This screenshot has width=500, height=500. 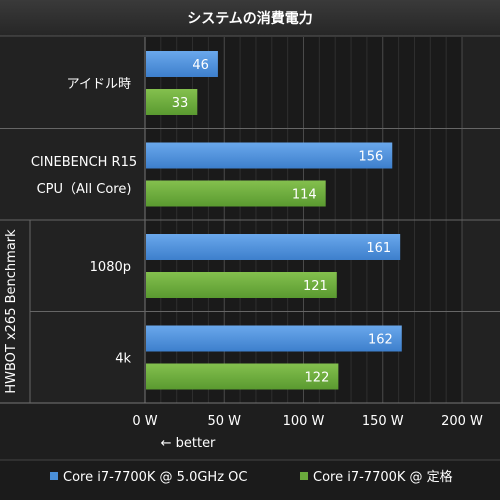 I want to click on x-tick-label: 200 W, so click(x=462, y=421).